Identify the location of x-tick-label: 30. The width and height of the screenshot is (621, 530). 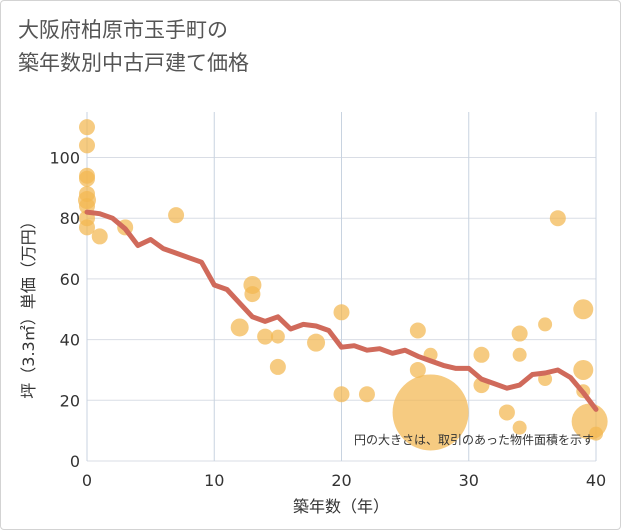
(469, 480).